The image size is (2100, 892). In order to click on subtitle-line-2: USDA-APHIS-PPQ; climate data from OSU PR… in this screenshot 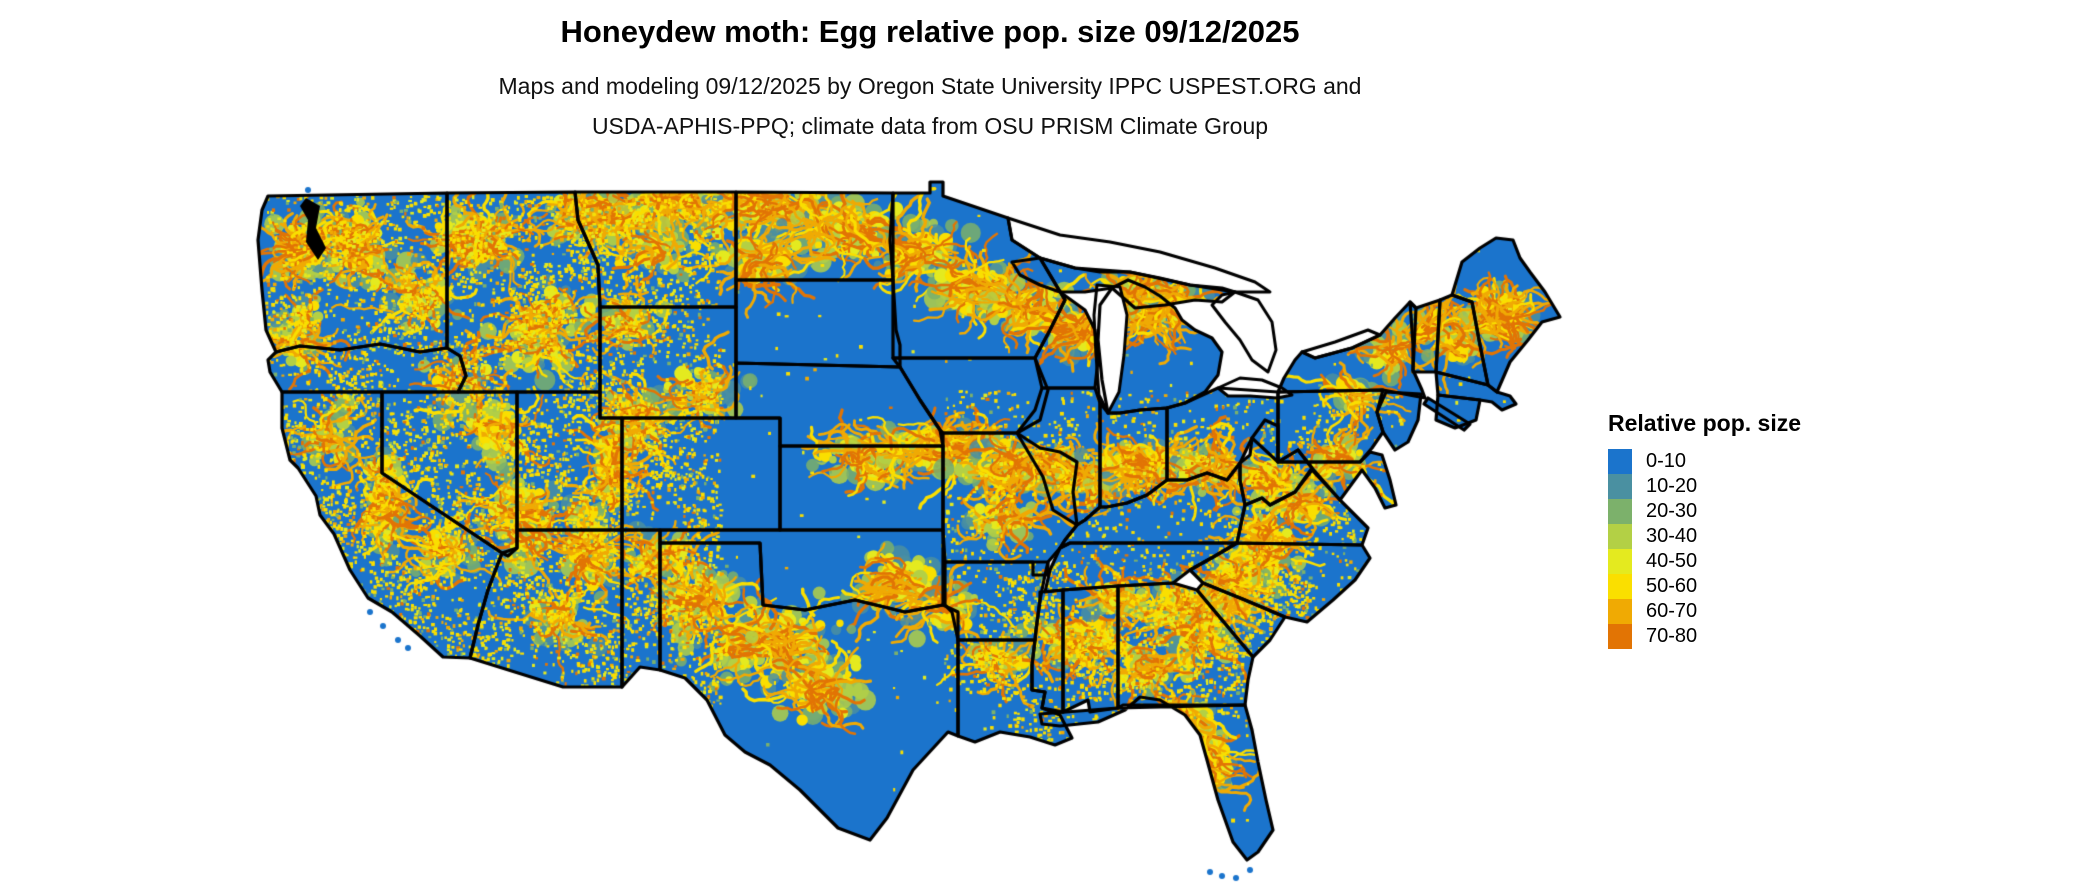, I will do `click(930, 126)`.